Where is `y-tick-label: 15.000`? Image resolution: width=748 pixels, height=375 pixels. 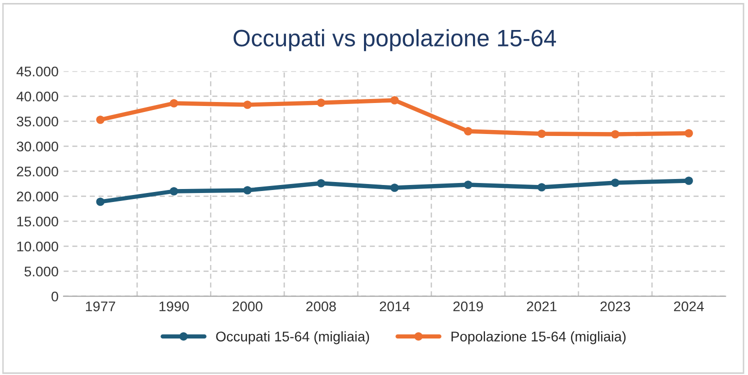
y-tick-label: 15.000 is located at coordinates (37, 221).